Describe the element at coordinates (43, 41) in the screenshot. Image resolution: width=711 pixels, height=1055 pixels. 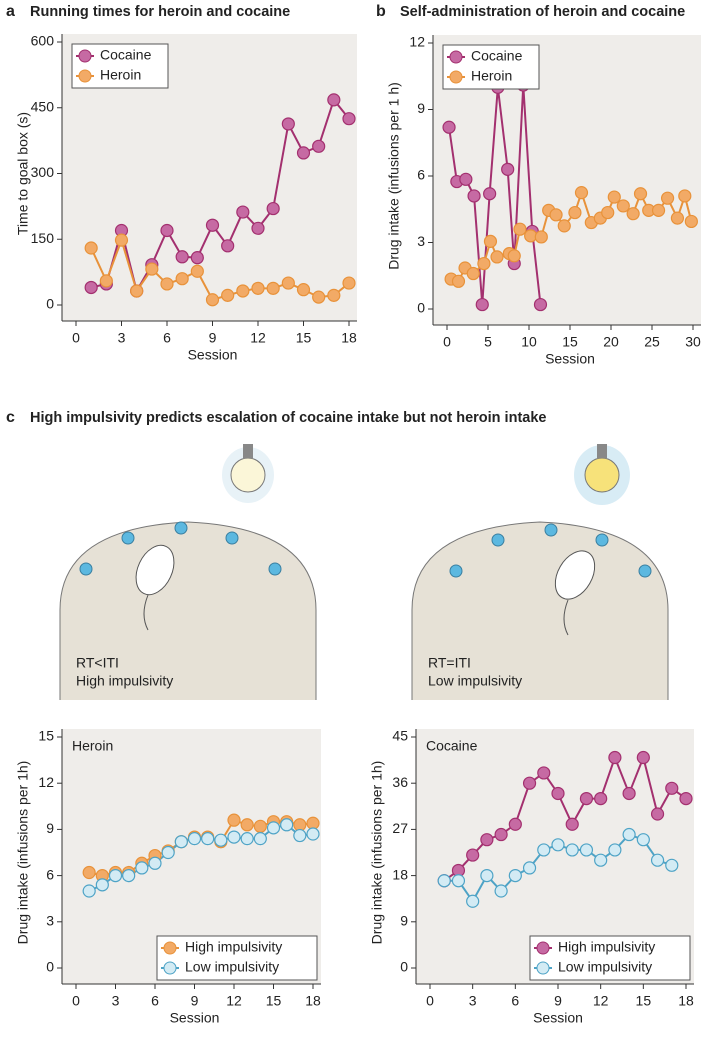
I see `y-tick-label: 600` at that location.